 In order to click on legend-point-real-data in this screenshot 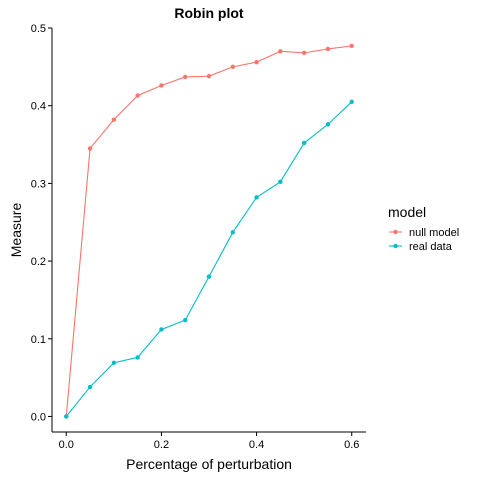, I will do `click(395, 246)`.